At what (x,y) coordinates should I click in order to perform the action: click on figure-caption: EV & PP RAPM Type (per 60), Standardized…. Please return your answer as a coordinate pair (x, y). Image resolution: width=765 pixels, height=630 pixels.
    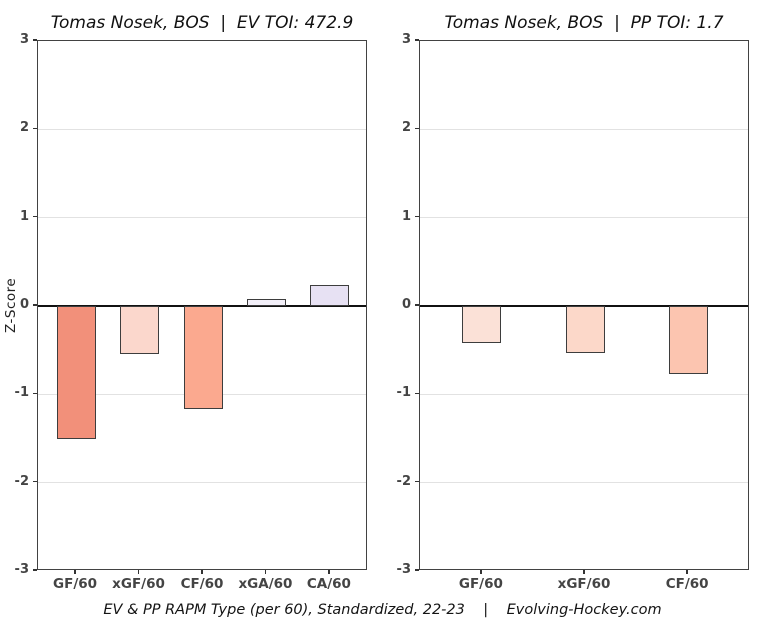
    Looking at the image, I should click on (382, 610).